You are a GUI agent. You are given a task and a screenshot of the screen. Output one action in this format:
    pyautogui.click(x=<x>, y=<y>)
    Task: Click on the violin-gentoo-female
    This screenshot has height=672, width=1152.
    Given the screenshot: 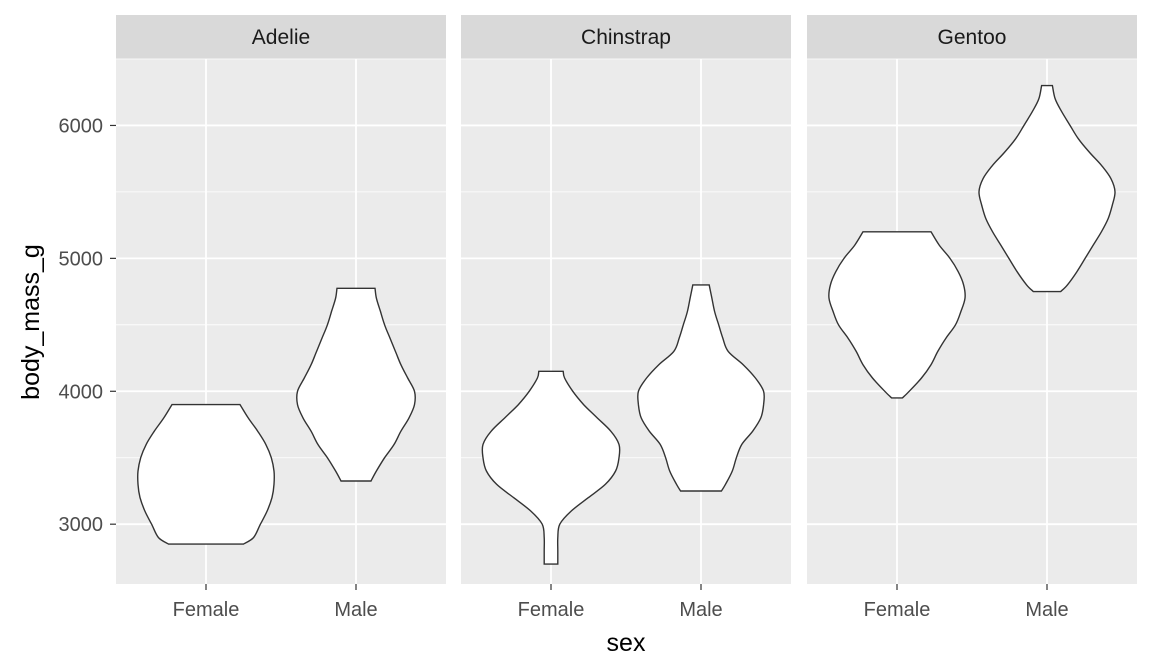 What is the action you would take?
    pyautogui.click(x=897, y=315)
    